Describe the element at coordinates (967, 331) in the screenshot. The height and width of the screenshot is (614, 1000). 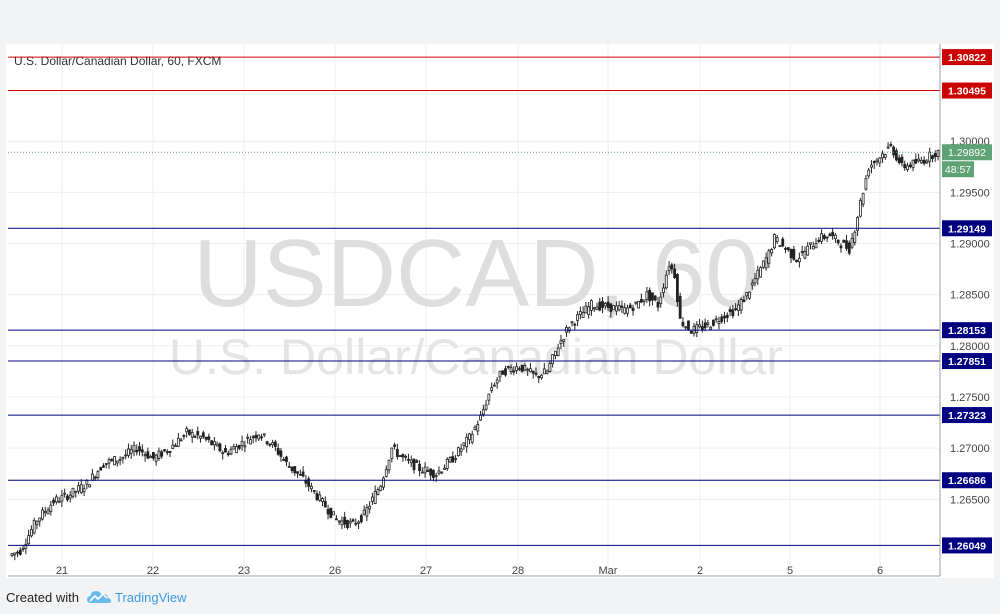
I see `level-label: 1.28153` at that location.